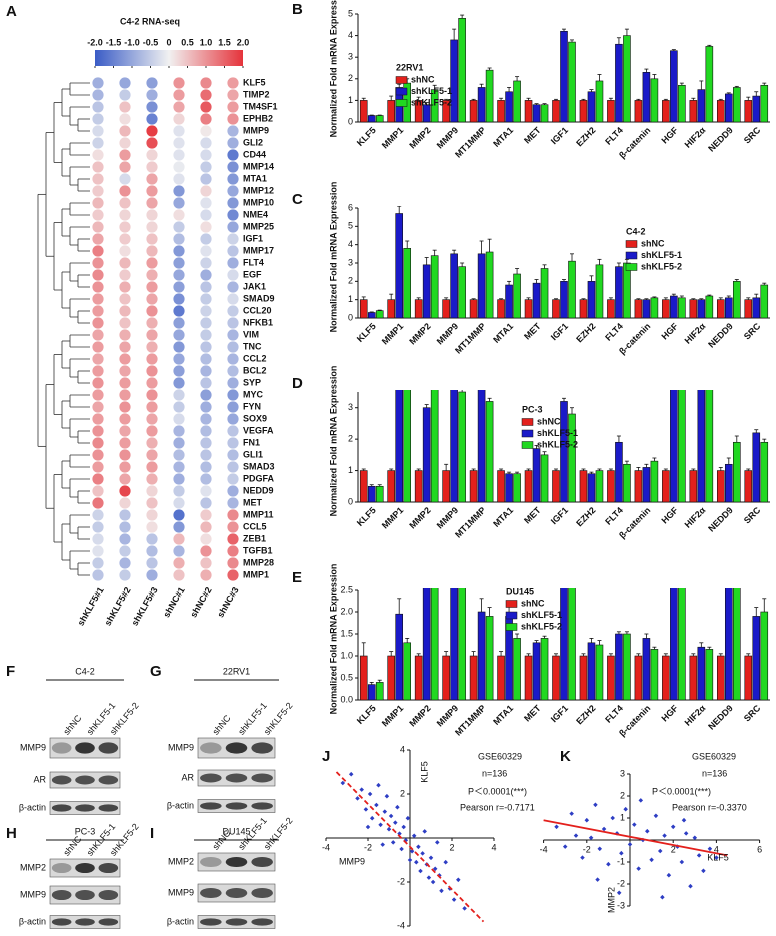 This screenshot has height=936, width=776. What do you see at coordinates (187, 777) in the screenshot?
I see `protein-label: AR` at bounding box center [187, 777].